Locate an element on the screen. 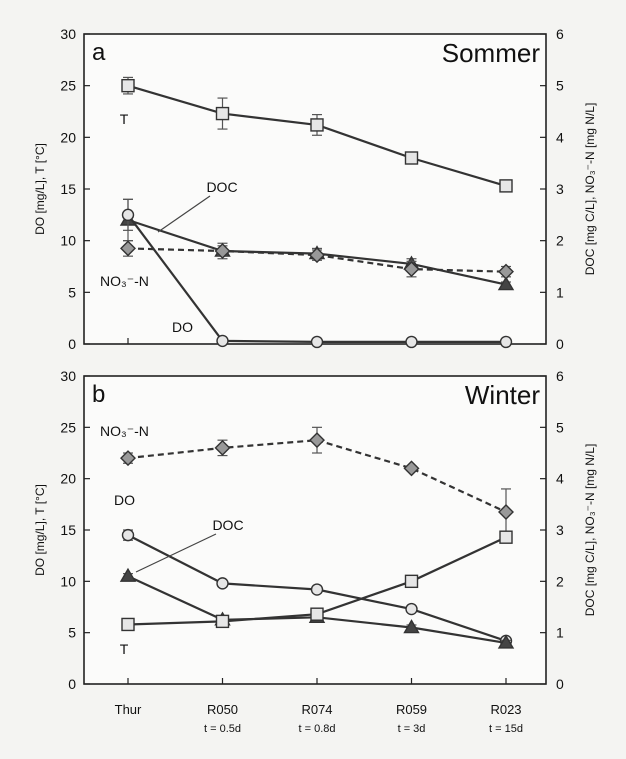 The height and width of the screenshot is (759, 626). x-category-sublabel: t = 0.8d is located at coordinates (316, 729).